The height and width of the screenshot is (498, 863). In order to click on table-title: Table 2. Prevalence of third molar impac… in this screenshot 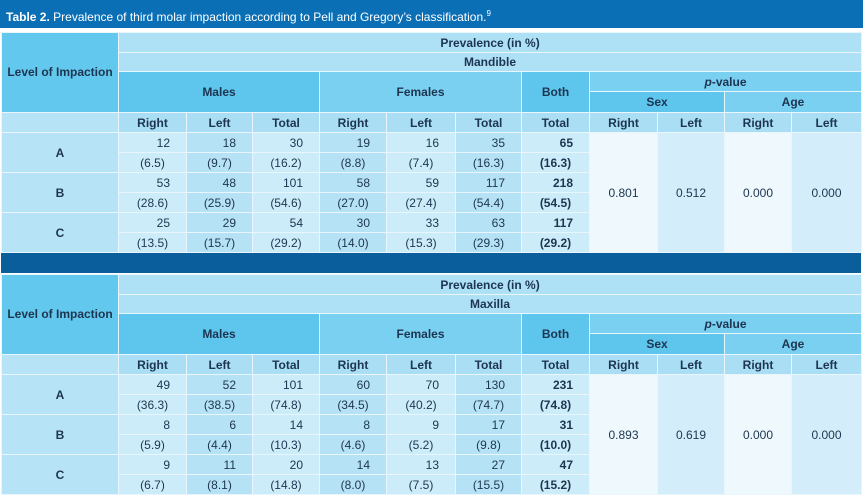, I will do `click(431, 14)`.